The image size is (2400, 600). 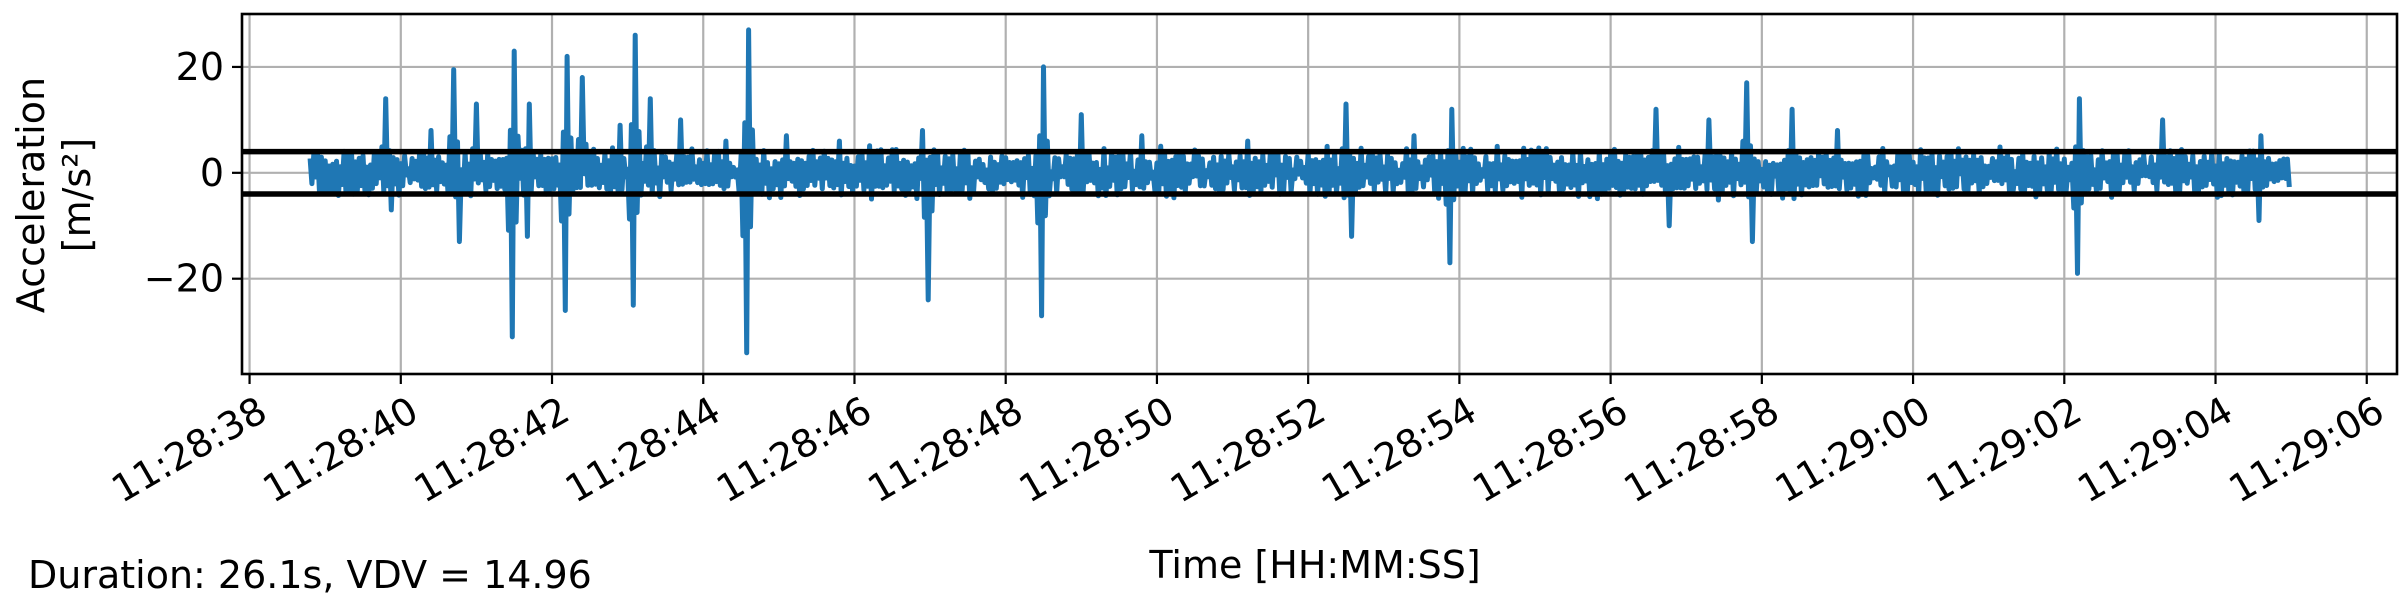 I want to click on x-tick-label: 11:28:48, so click(x=945, y=449).